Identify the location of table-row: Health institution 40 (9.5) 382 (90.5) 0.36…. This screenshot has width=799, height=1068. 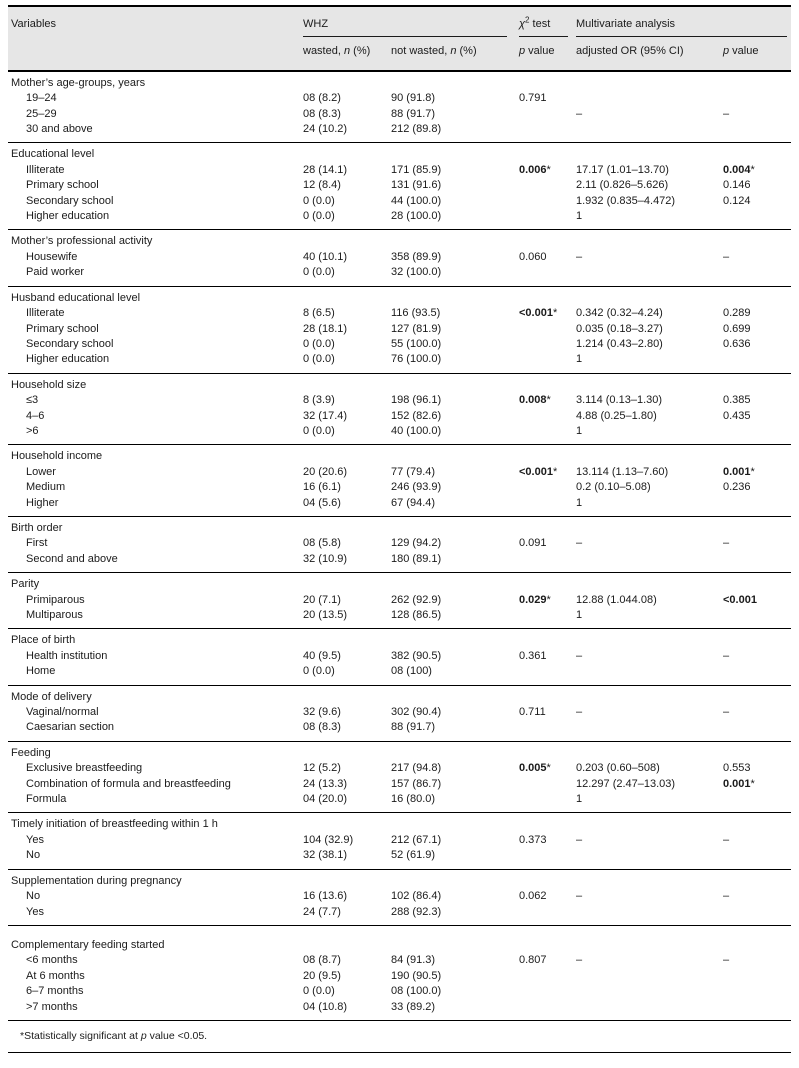
(399, 656).